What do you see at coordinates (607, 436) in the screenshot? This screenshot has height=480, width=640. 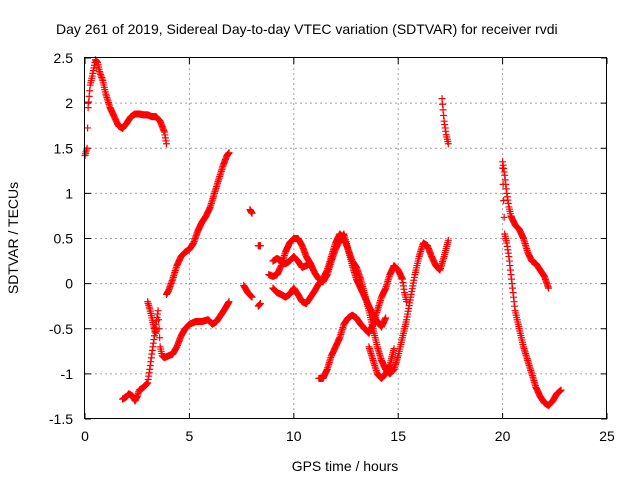 I see `x-tick-label: 25` at bounding box center [607, 436].